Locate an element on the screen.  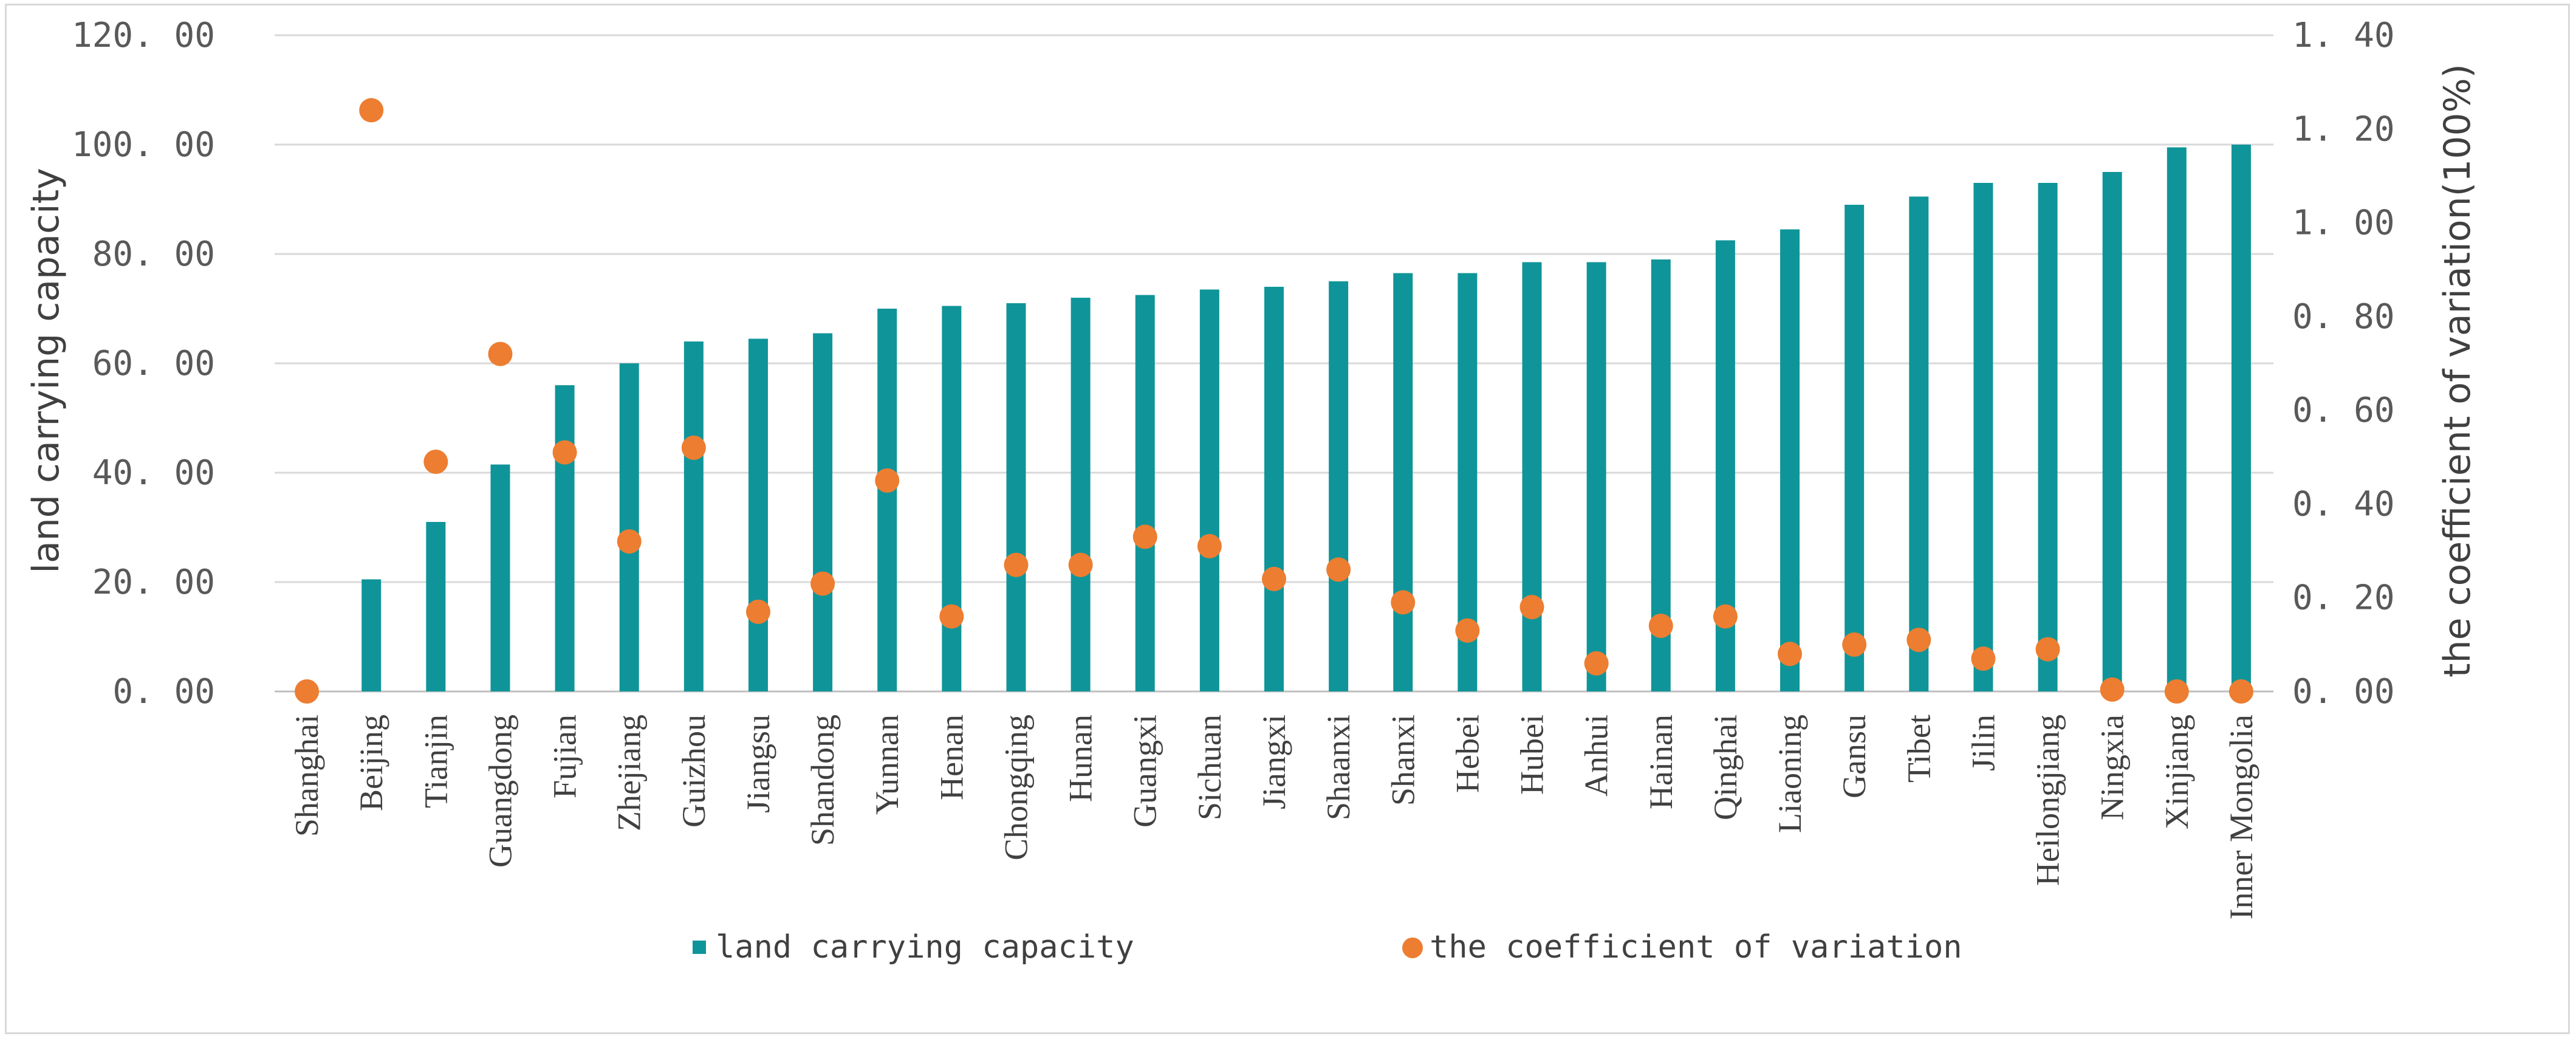
category-label: Gansu is located at coordinates (1854, 756).